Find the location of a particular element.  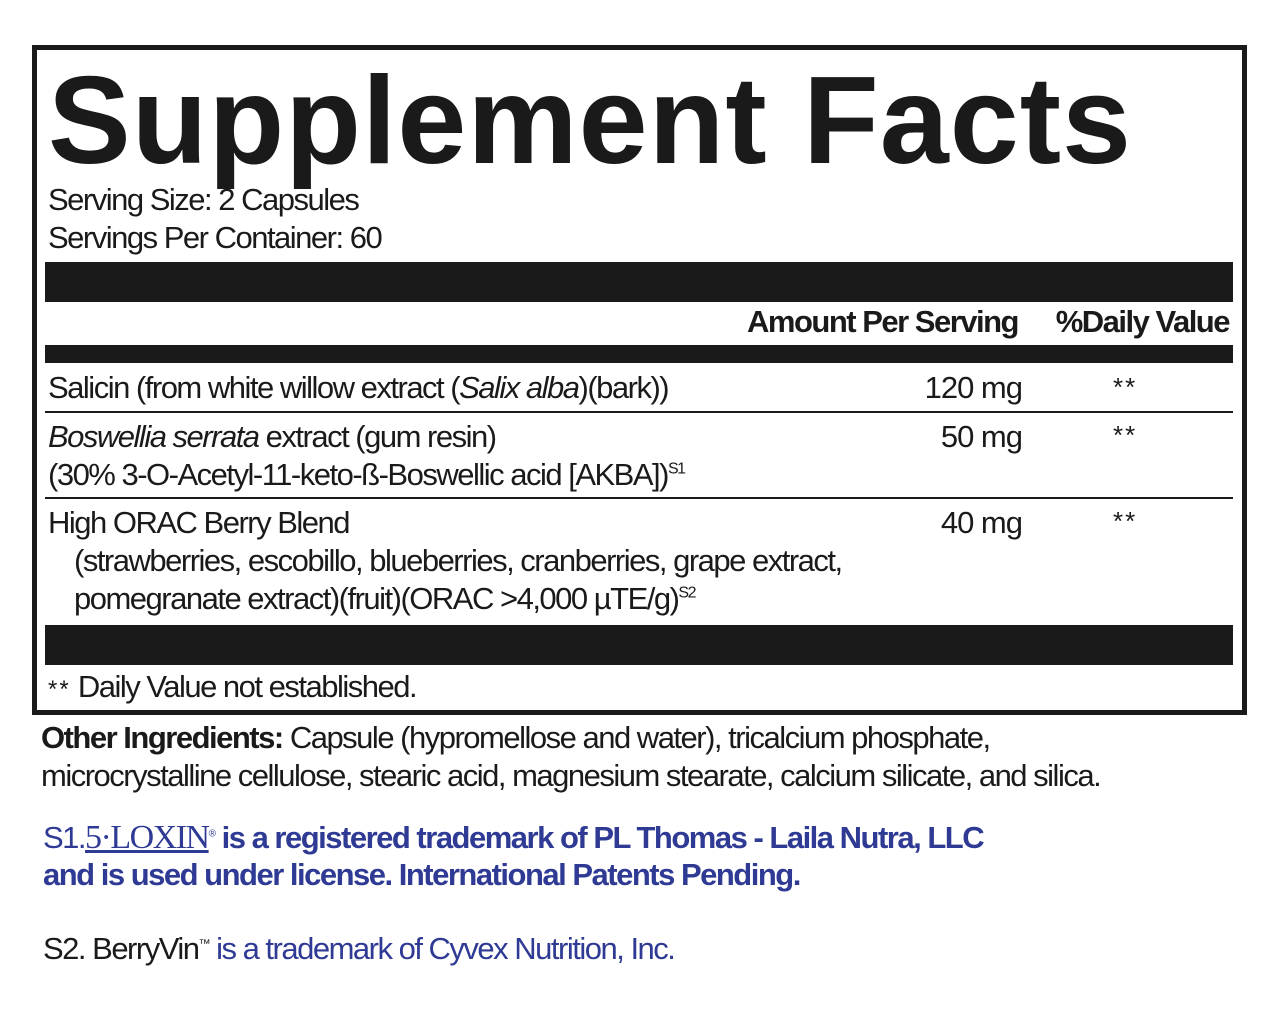

latin-name: Boswellia serrata is located at coordinates (154, 436).